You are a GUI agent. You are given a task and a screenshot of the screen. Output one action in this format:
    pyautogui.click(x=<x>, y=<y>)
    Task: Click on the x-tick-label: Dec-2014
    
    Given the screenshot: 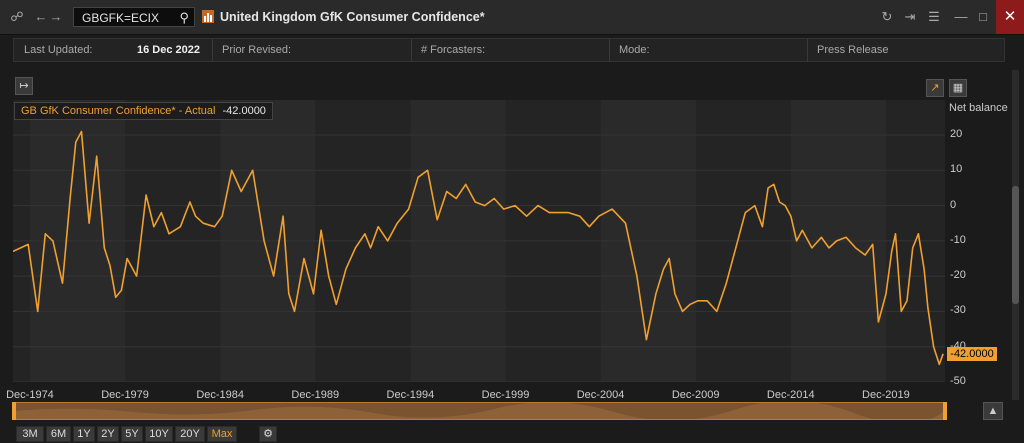 What is the action you would take?
    pyautogui.click(x=790, y=395)
    